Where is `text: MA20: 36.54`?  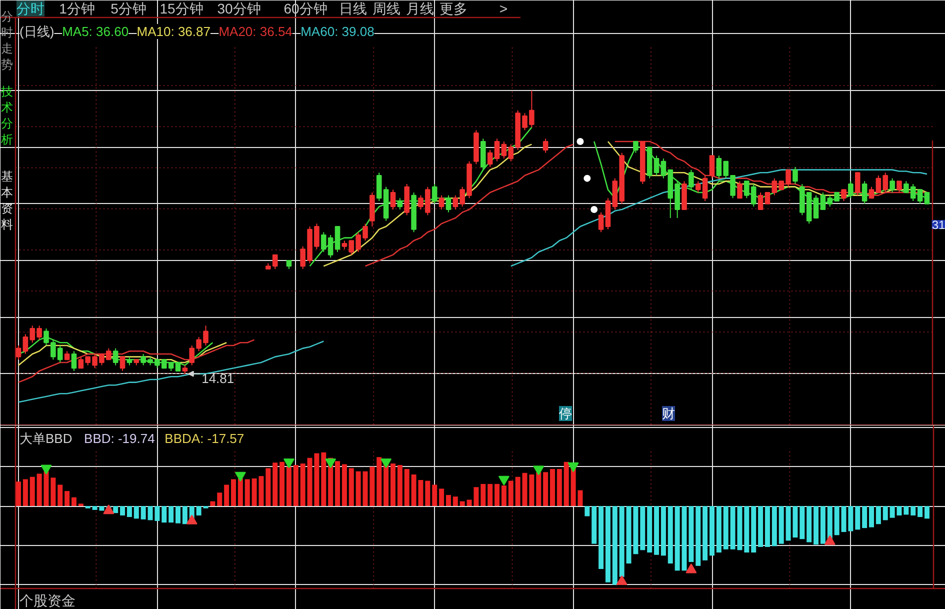 text: MA20: 36.54 is located at coordinates (255, 31).